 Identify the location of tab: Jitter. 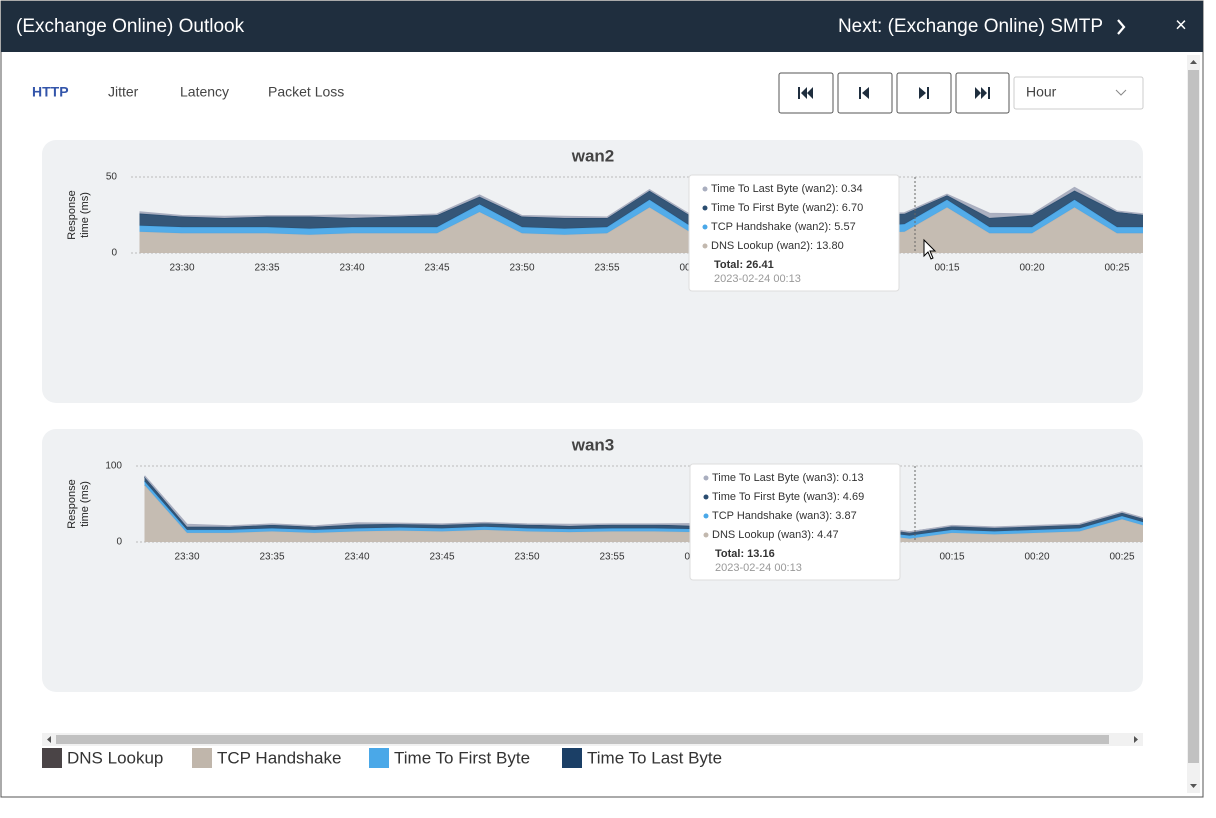
(123, 92).